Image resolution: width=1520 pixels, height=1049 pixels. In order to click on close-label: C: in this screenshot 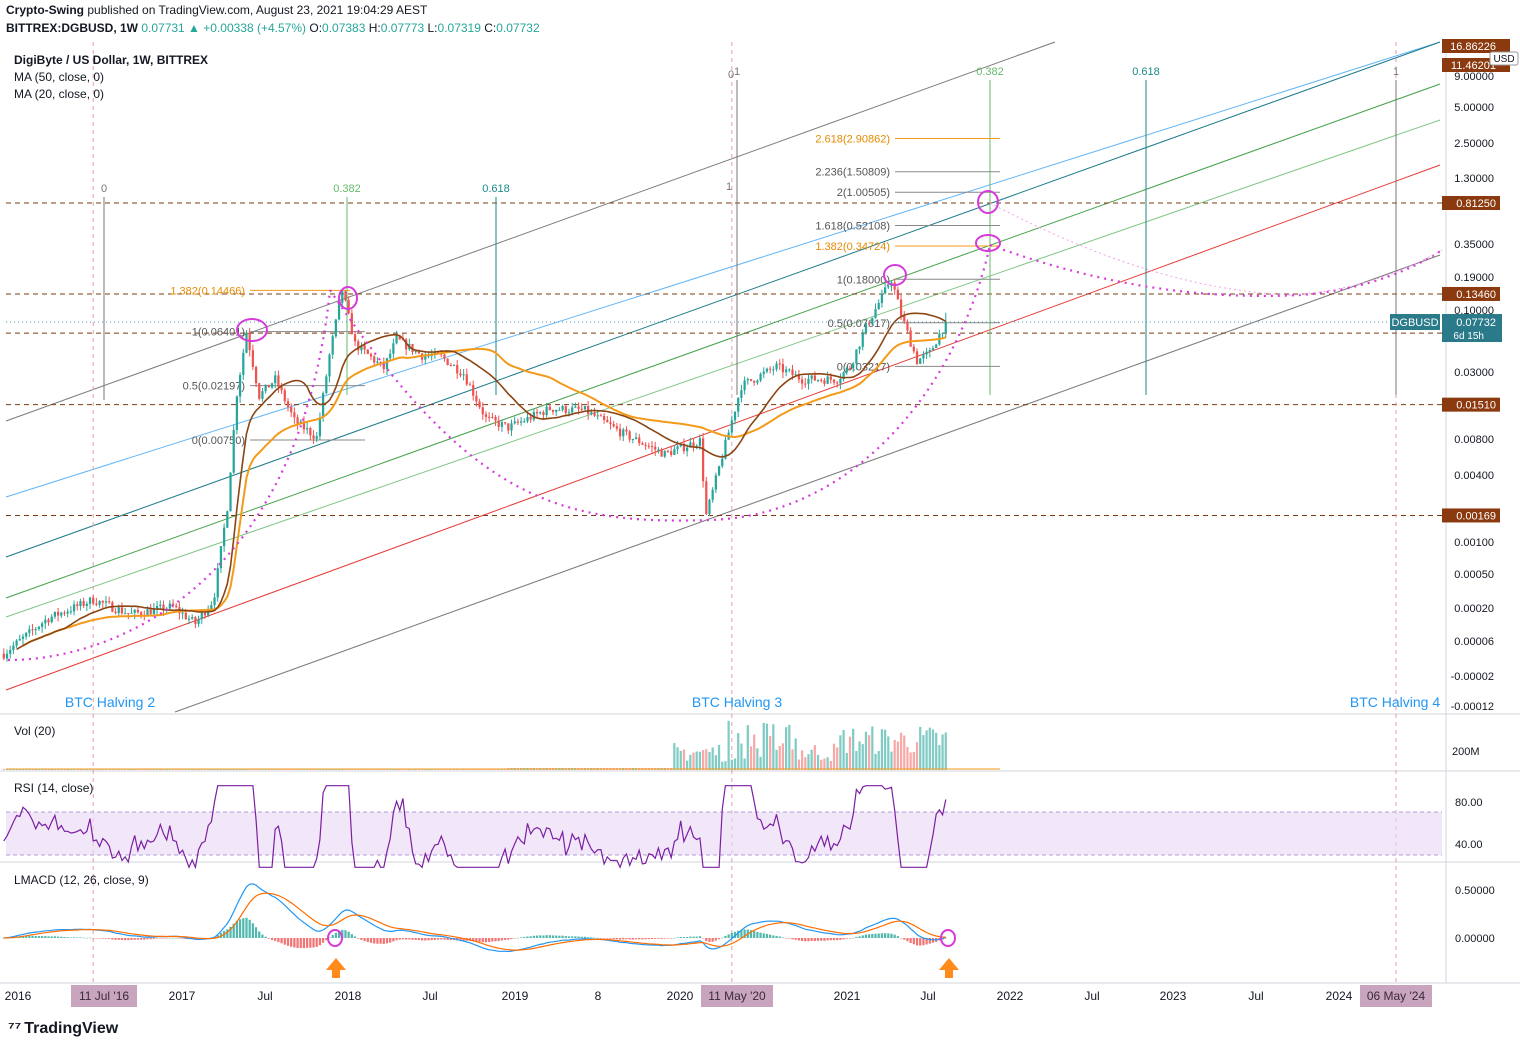, I will do `click(490, 28)`.